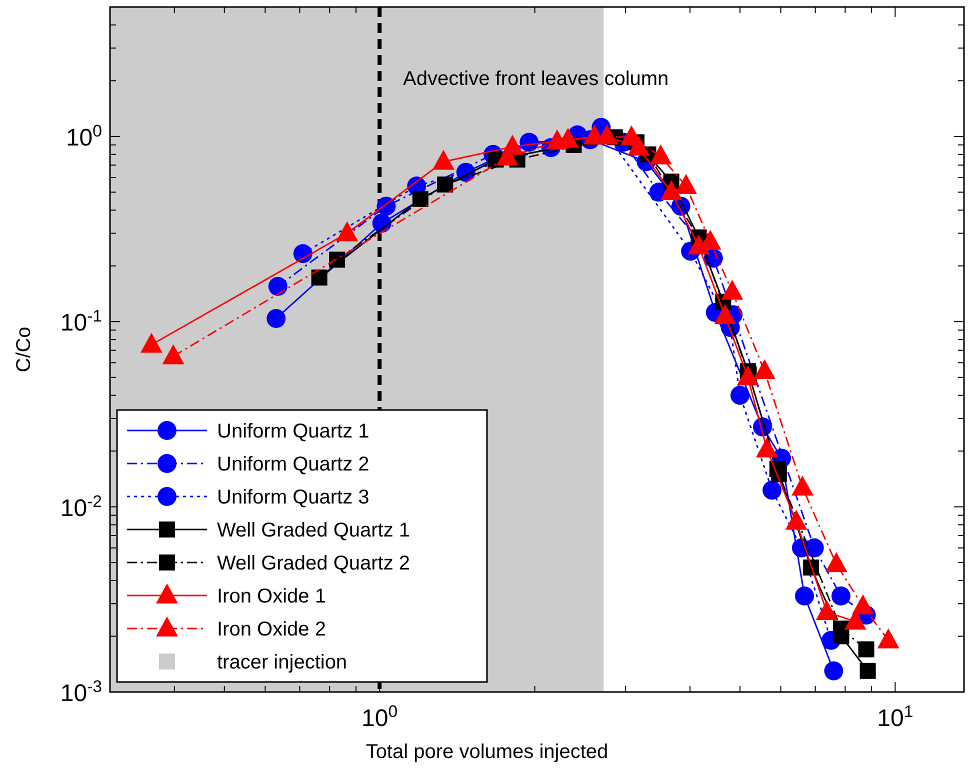 This screenshot has width=972, height=773. Describe the element at coordinates (81, 691) in the screenshot. I see `y-tick-label: 10$^{-3}$` at that location.